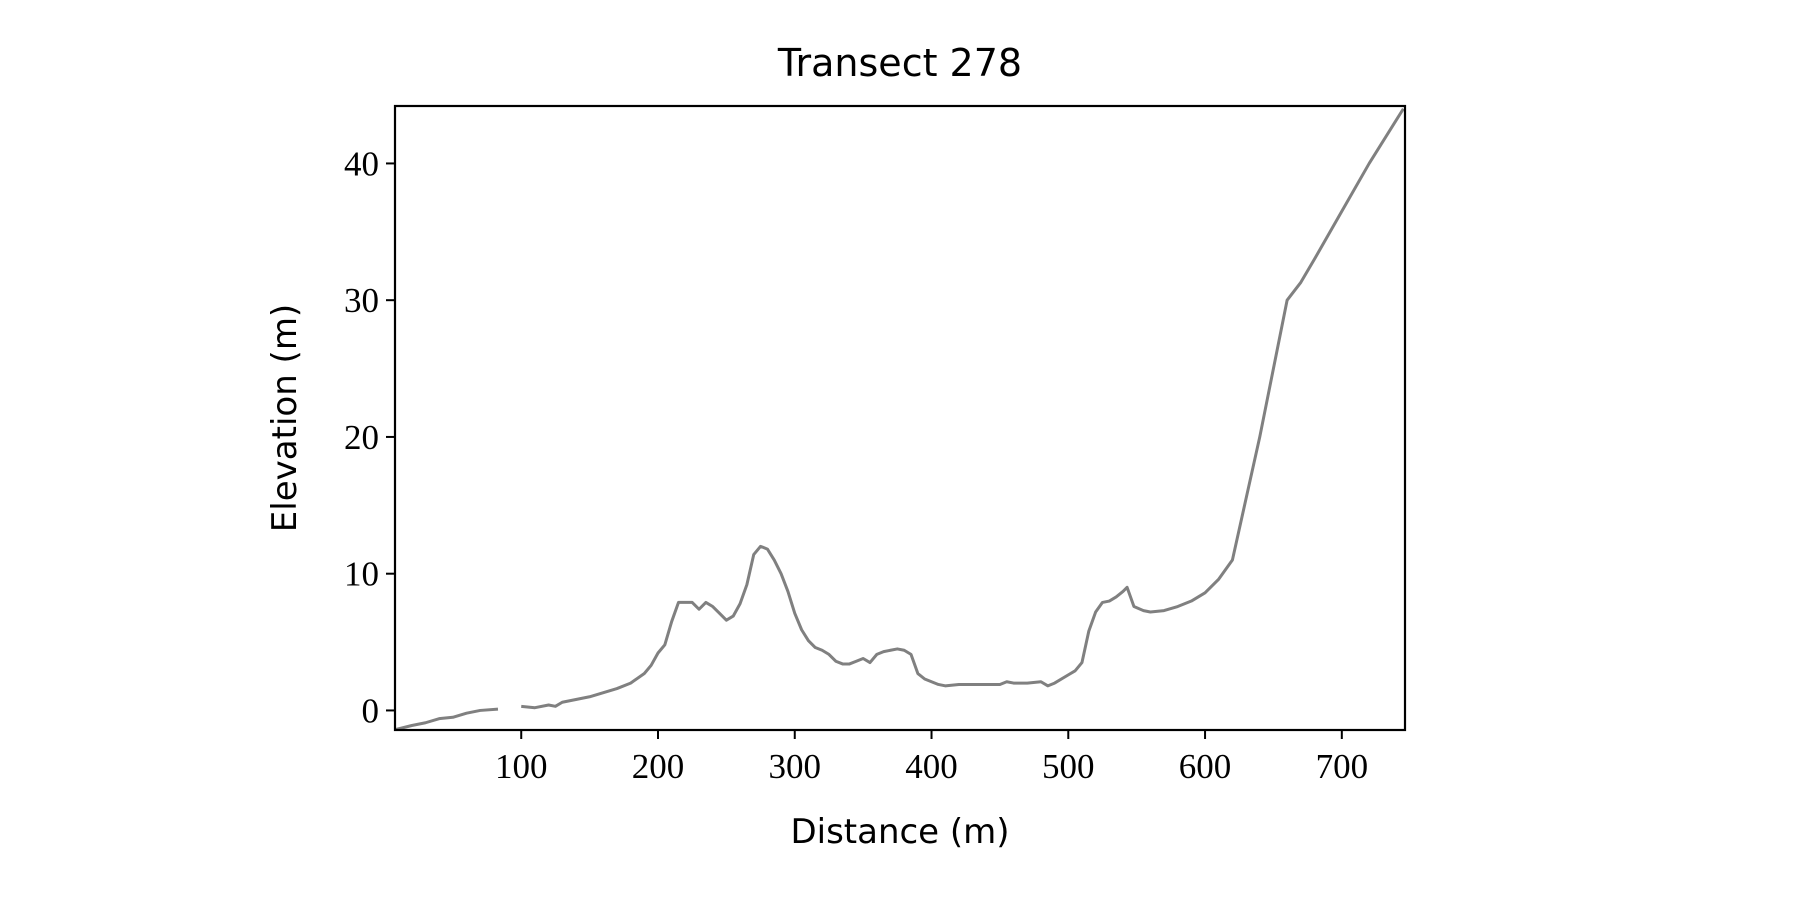 The height and width of the screenshot is (900, 1800). What do you see at coordinates (899, 832) in the screenshot?
I see `x-axis-label: Distance (m)` at bounding box center [899, 832].